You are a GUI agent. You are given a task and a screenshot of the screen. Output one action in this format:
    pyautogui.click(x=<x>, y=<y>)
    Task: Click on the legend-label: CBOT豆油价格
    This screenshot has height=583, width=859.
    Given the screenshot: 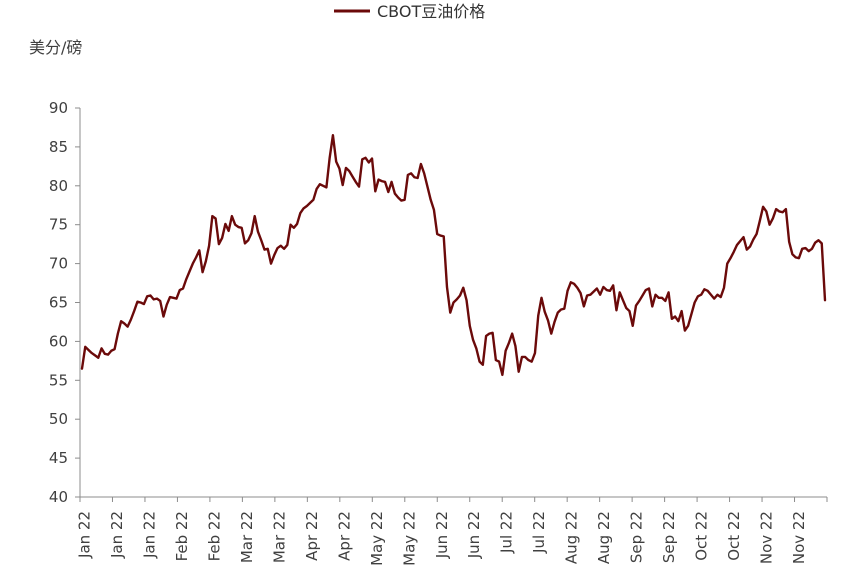 What is the action you would take?
    pyautogui.click(x=431, y=11)
    